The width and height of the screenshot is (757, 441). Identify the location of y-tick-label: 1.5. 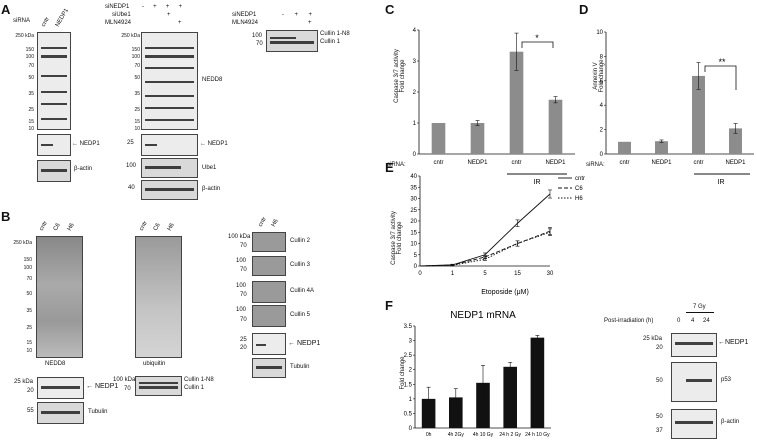
(408, 385).